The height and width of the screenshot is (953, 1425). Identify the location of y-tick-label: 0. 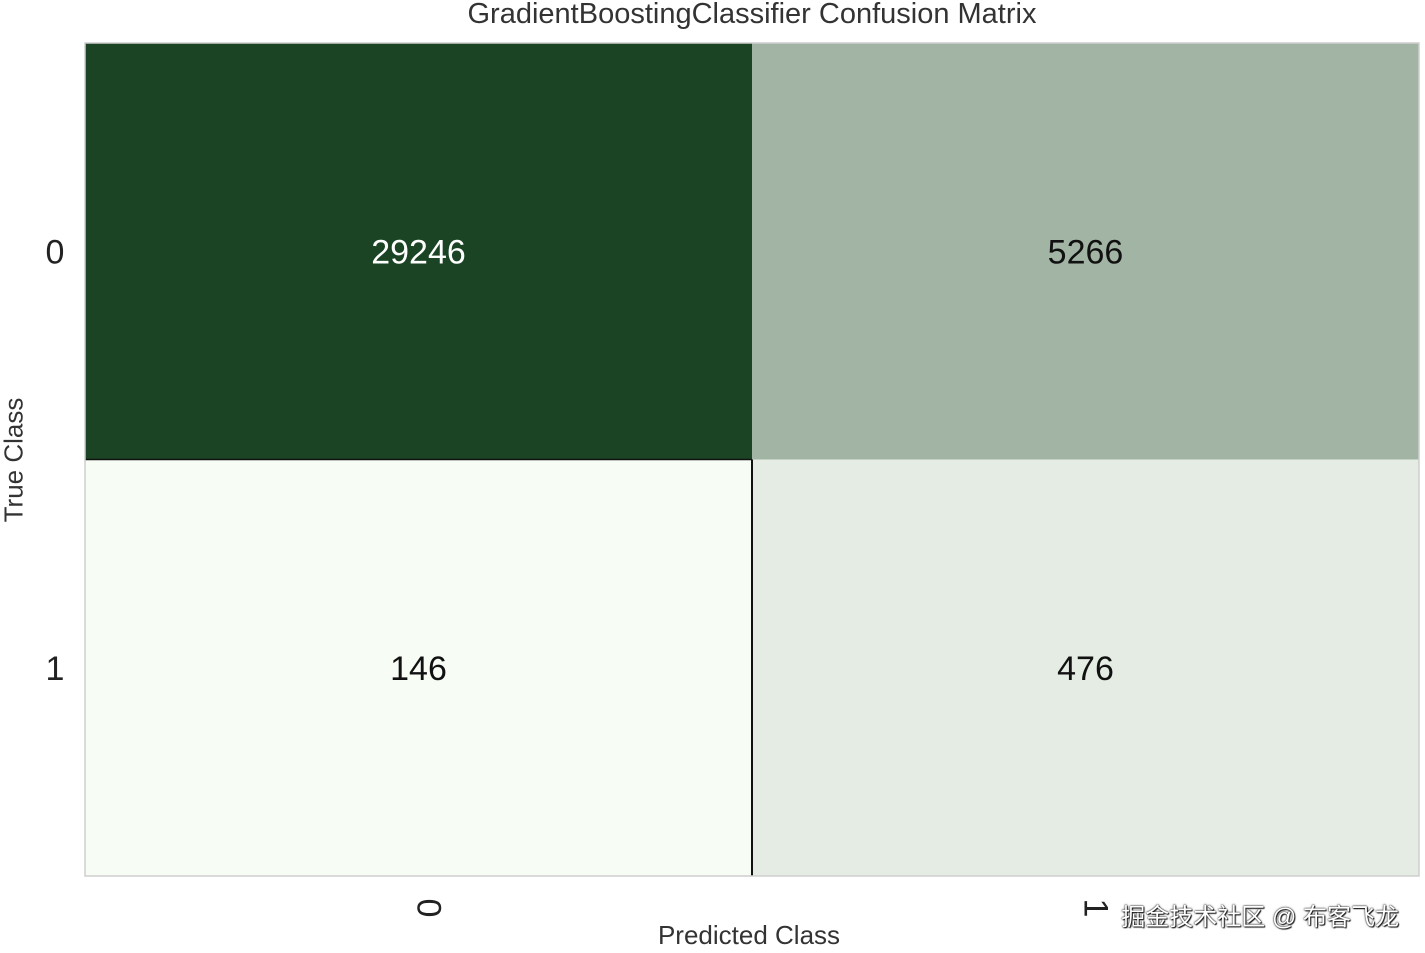
(55, 252).